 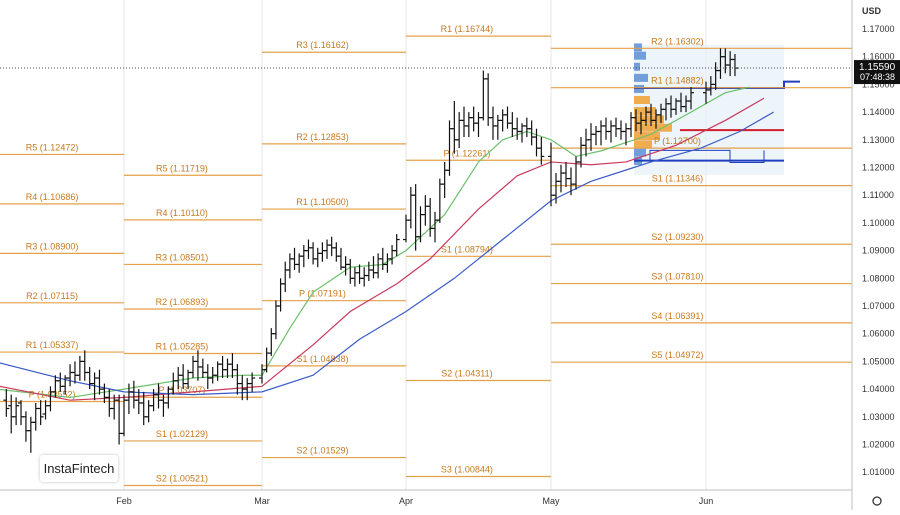 What do you see at coordinates (322, 294) in the screenshot?
I see `pivot-label: P (1.07191)` at bounding box center [322, 294].